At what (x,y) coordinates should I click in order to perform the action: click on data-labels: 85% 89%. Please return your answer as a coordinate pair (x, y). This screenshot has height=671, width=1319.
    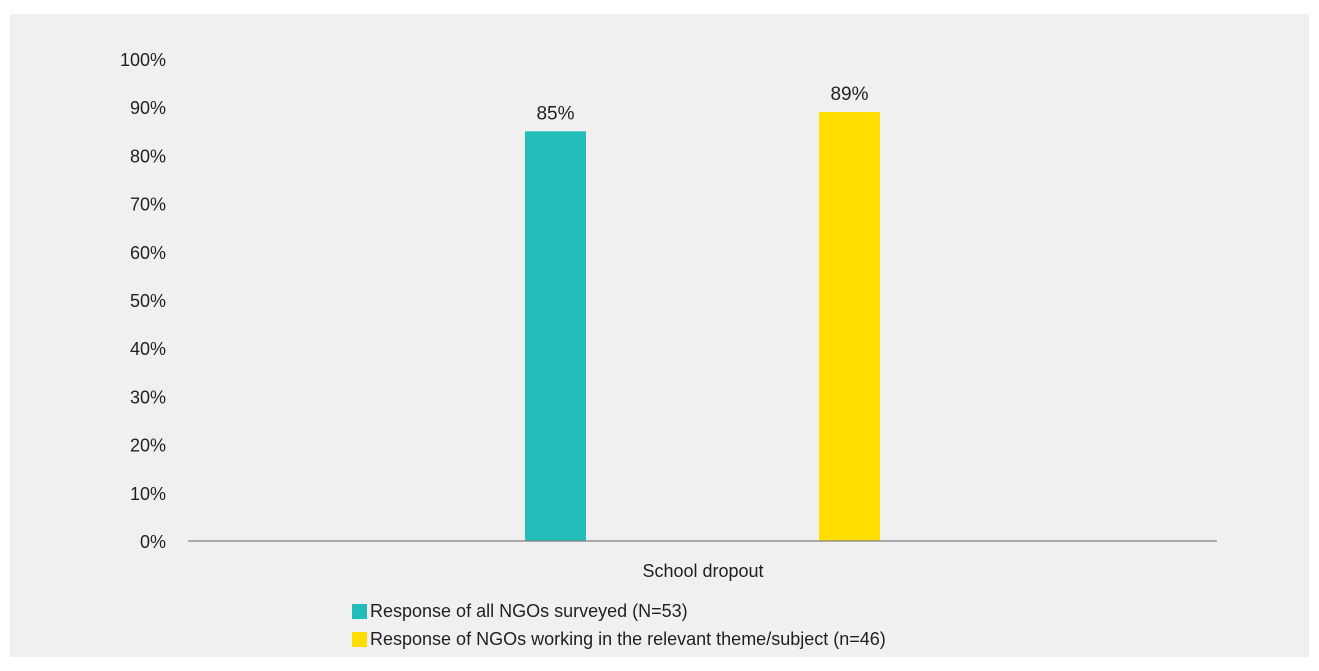
    Looking at the image, I should click on (702, 104).